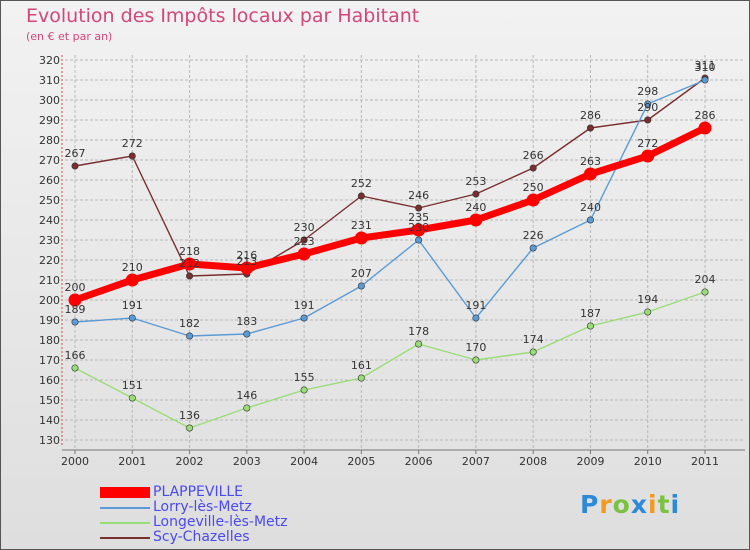 The width and height of the screenshot is (750, 550). What do you see at coordinates (533, 461) in the screenshot?
I see `x-tick-label: 2008` at bounding box center [533, 461].